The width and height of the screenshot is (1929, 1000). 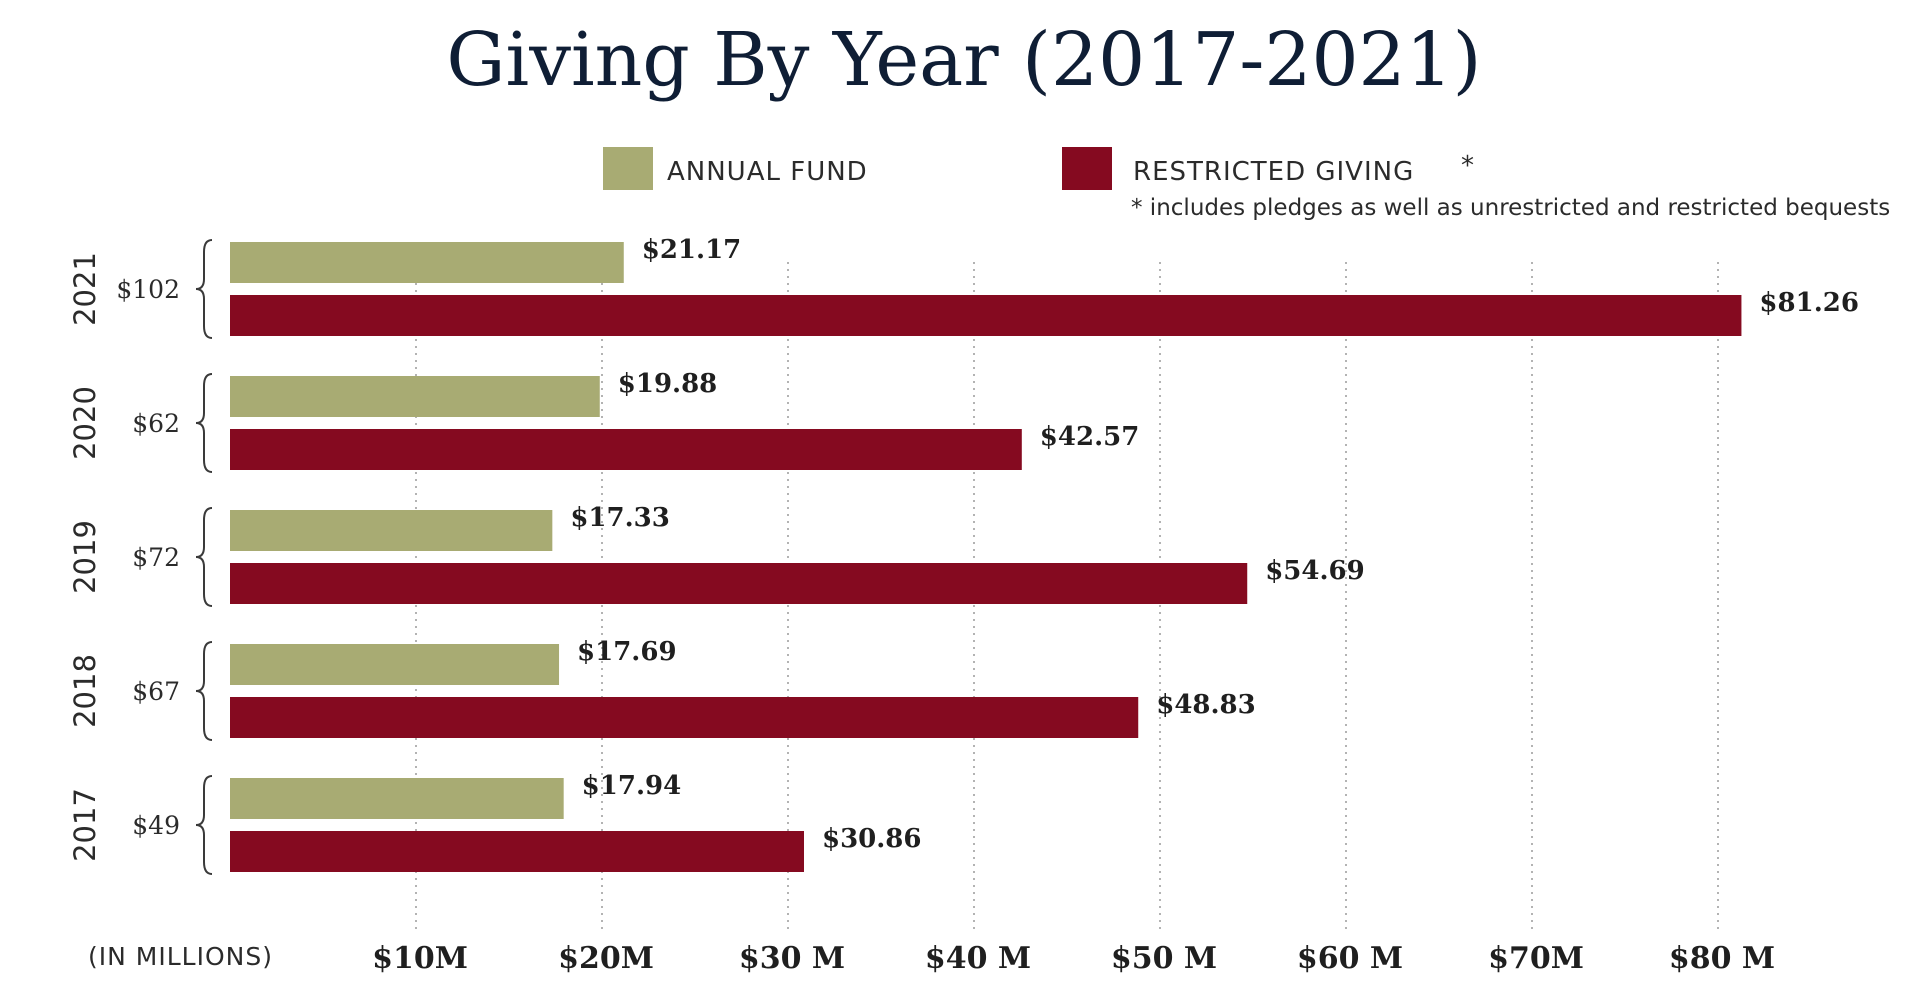 I want to click on legend-asterisk: *, so click(x=1468, y=166).